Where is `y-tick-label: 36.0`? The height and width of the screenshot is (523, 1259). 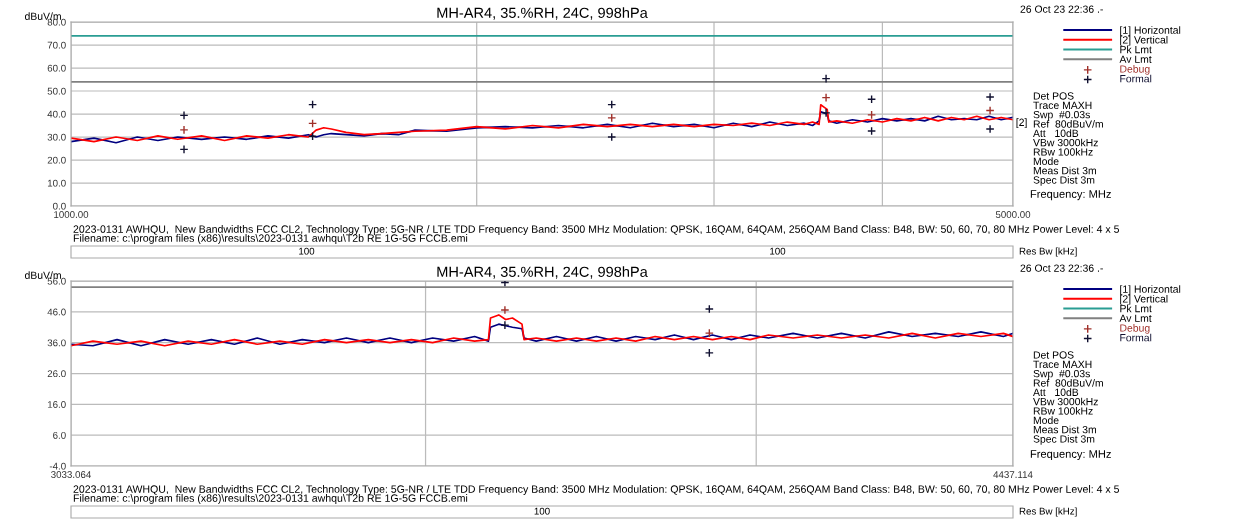 y-tick-label: 36.0 is located at coordinates (56, 343).